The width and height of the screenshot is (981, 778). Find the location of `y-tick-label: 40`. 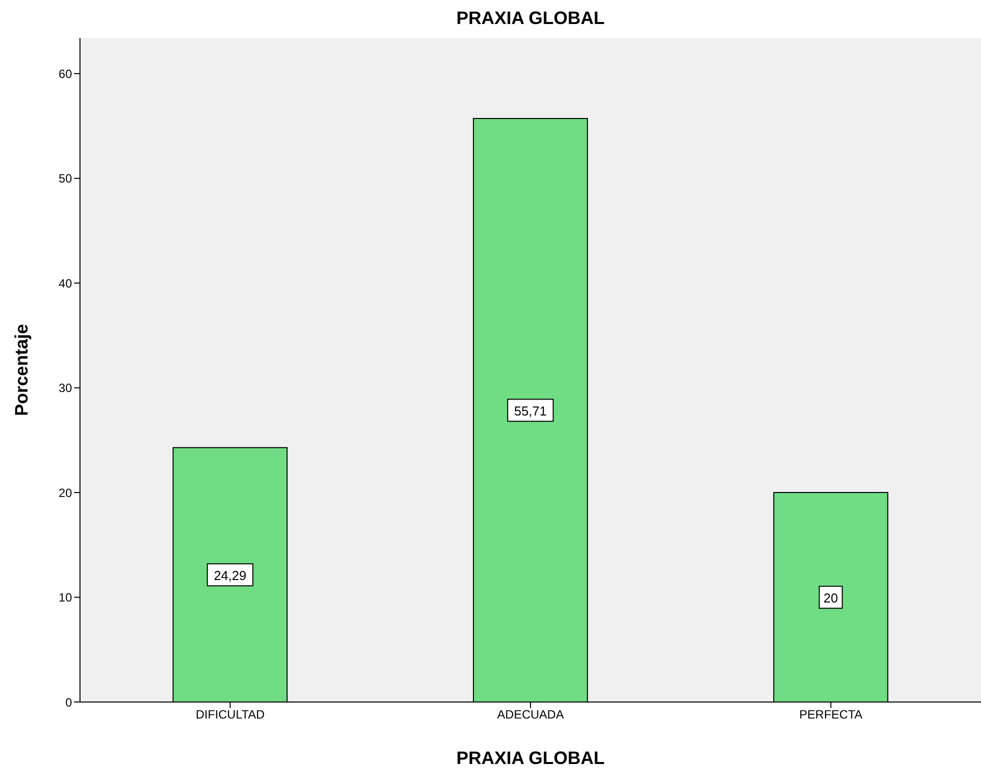

y-tick-label: 40 is located at coordinates (65, 283).